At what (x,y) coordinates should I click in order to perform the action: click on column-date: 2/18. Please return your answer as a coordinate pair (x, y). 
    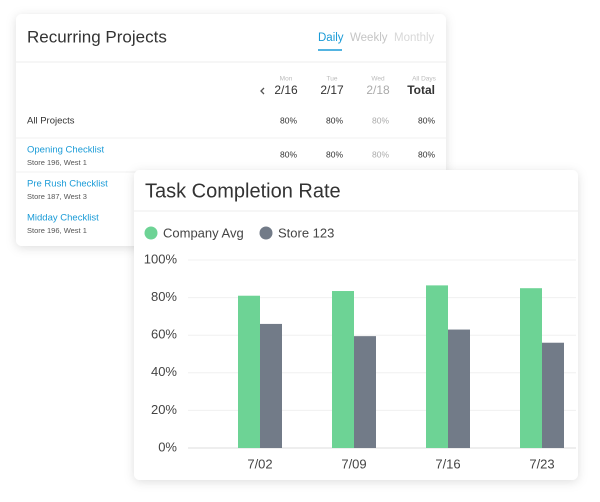
    Looking at the image, I should click on (378, 90).